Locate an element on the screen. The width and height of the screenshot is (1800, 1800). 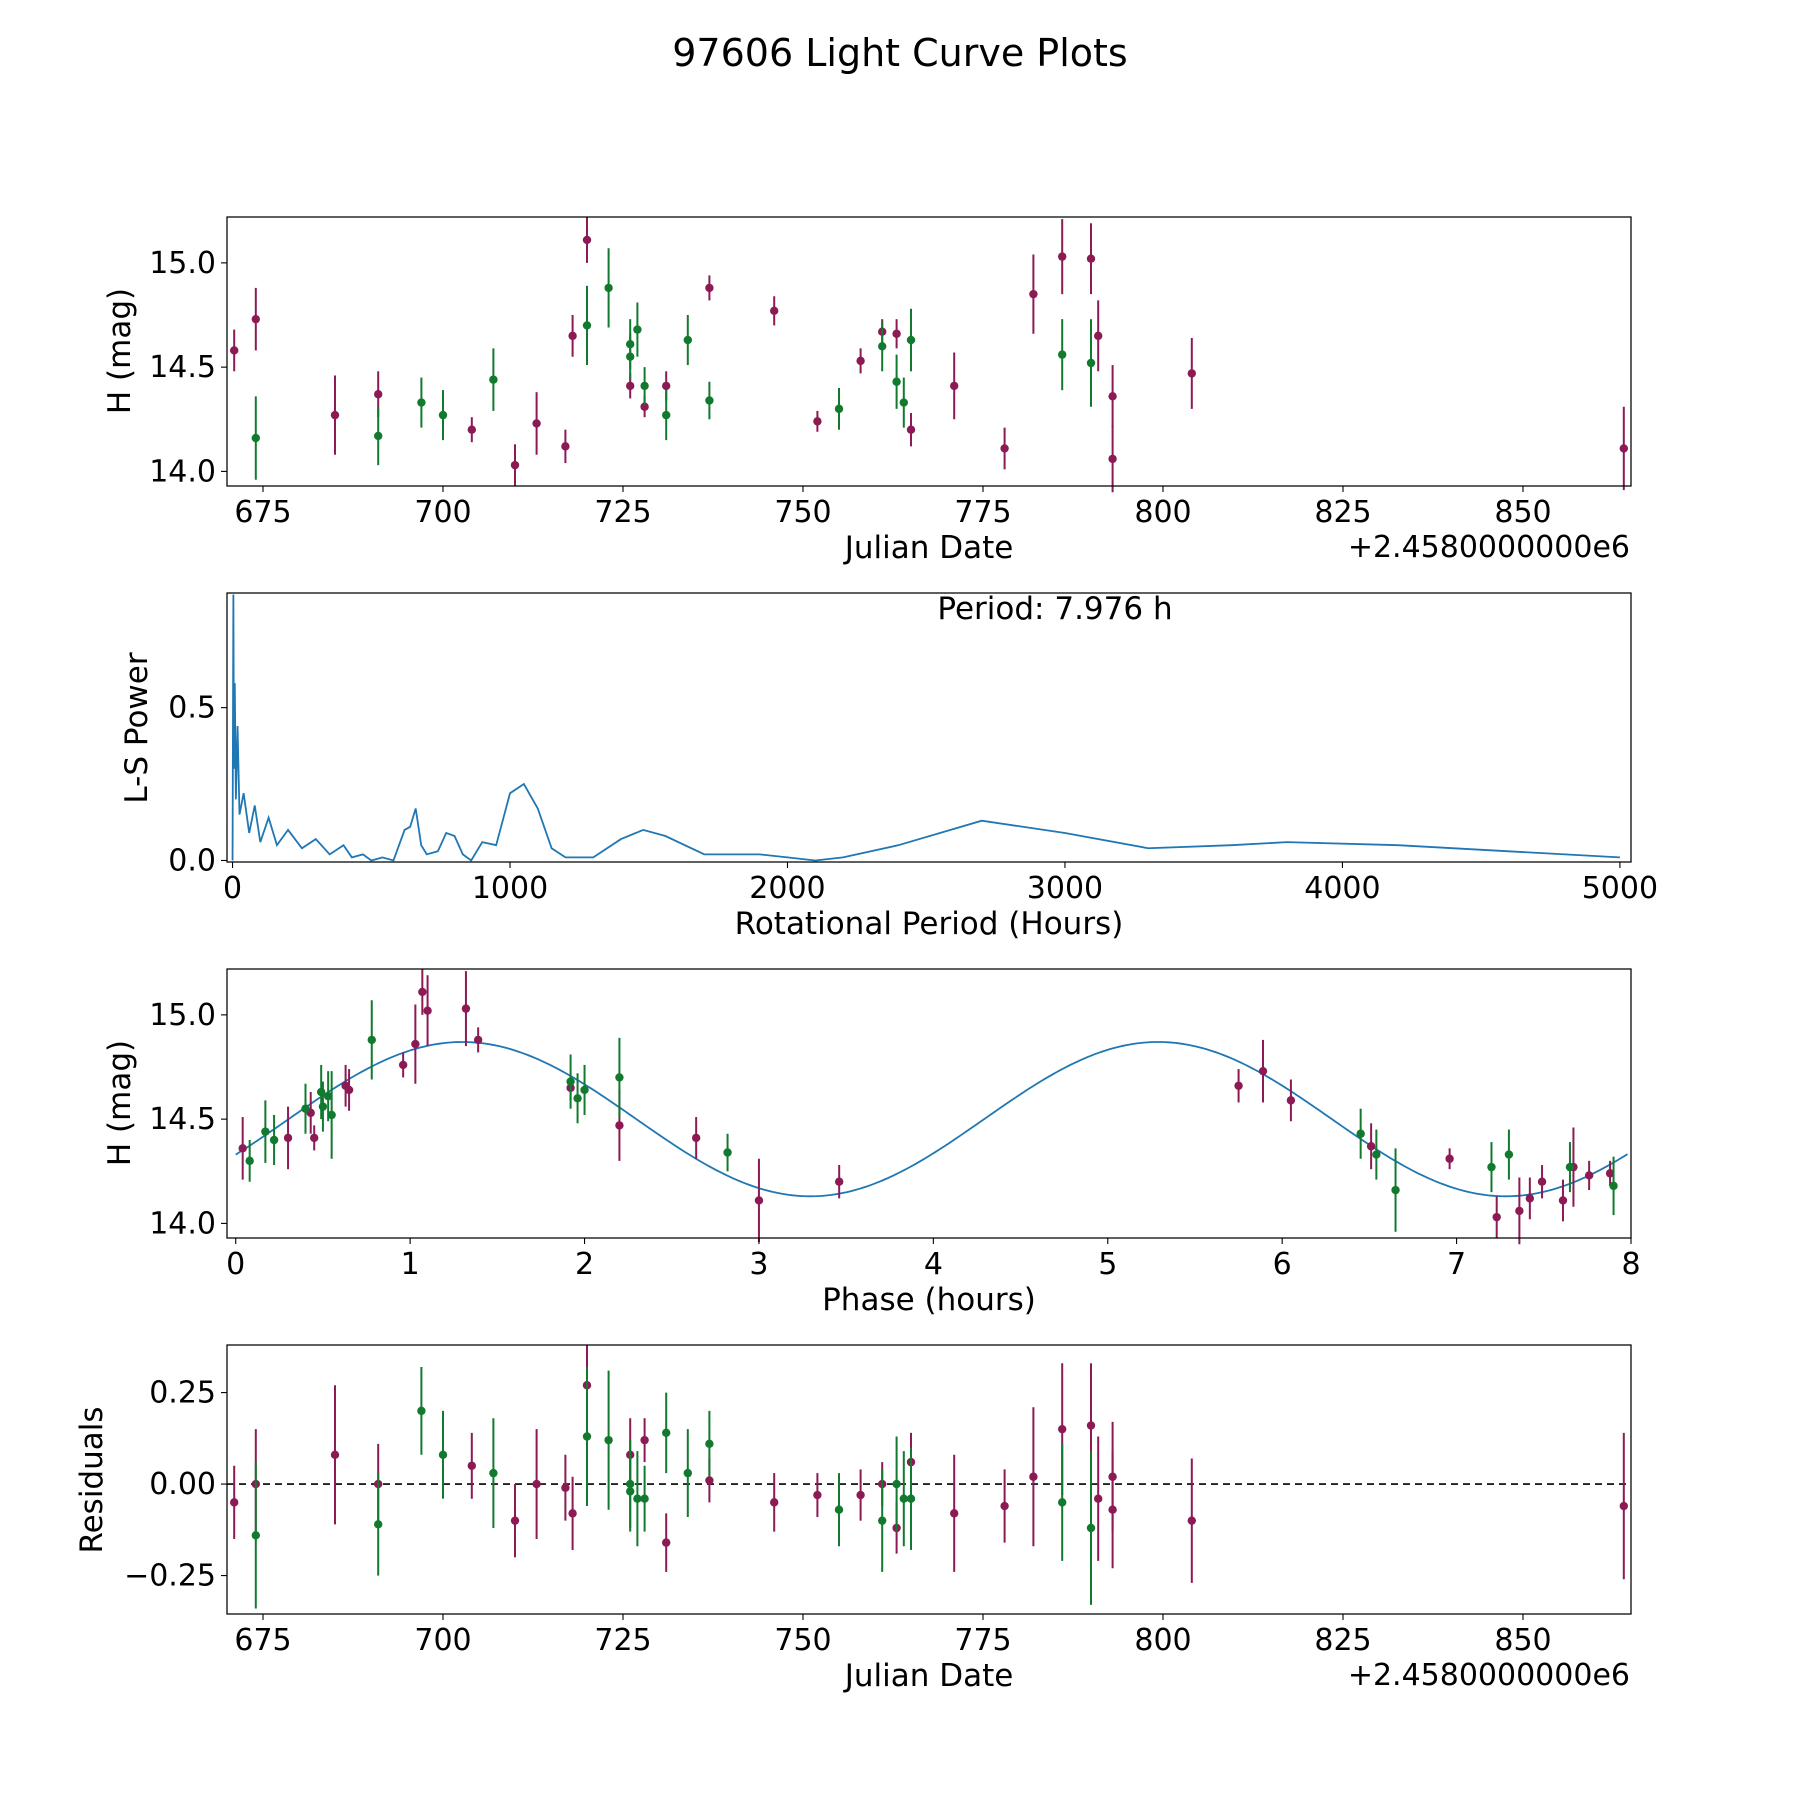
resid-x-axis-label: Julian Date is located at coordinates (928, 1676).